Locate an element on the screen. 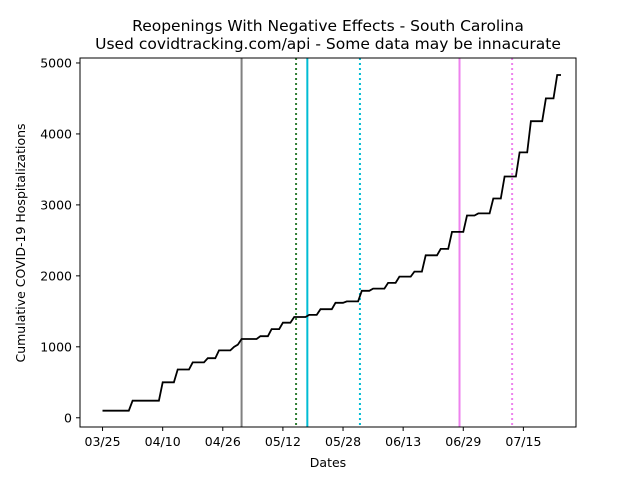 Image resolution: width=640 pixels, height=480 pixels. y-axis-label: Cumulative COVID-19 Hospitalizations is located at coordinates (20, 242).